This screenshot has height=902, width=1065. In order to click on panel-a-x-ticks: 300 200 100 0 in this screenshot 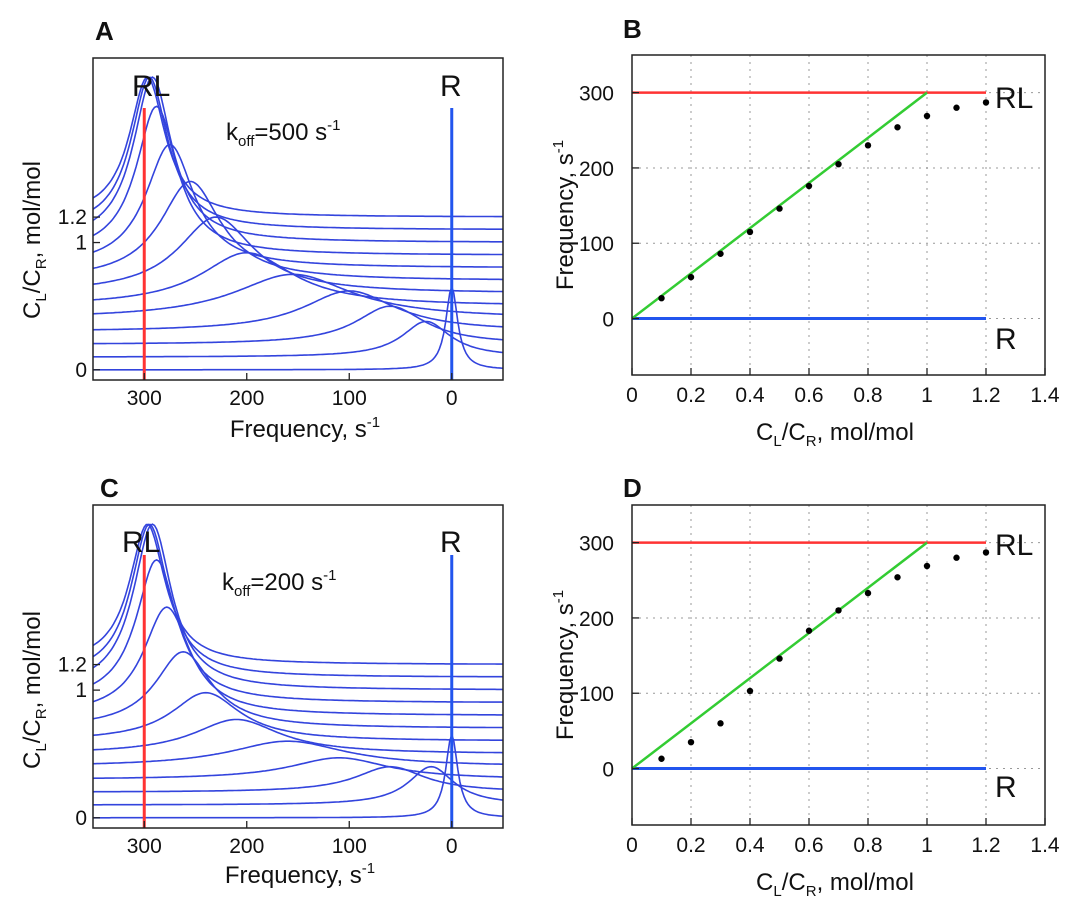, I will do `click(292, 391)`.